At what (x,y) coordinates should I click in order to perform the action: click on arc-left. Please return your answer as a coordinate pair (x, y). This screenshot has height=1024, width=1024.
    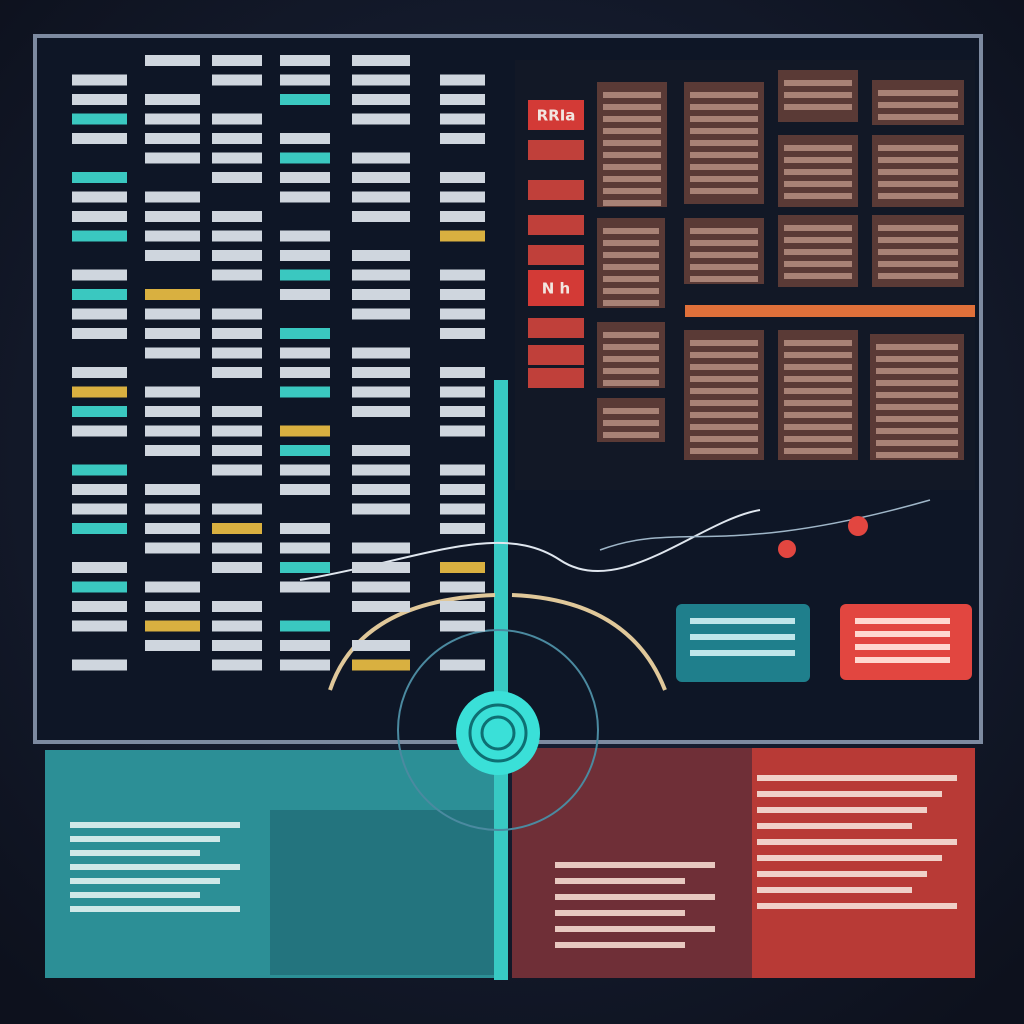
    Looking at the image, I should click on (412, 642).